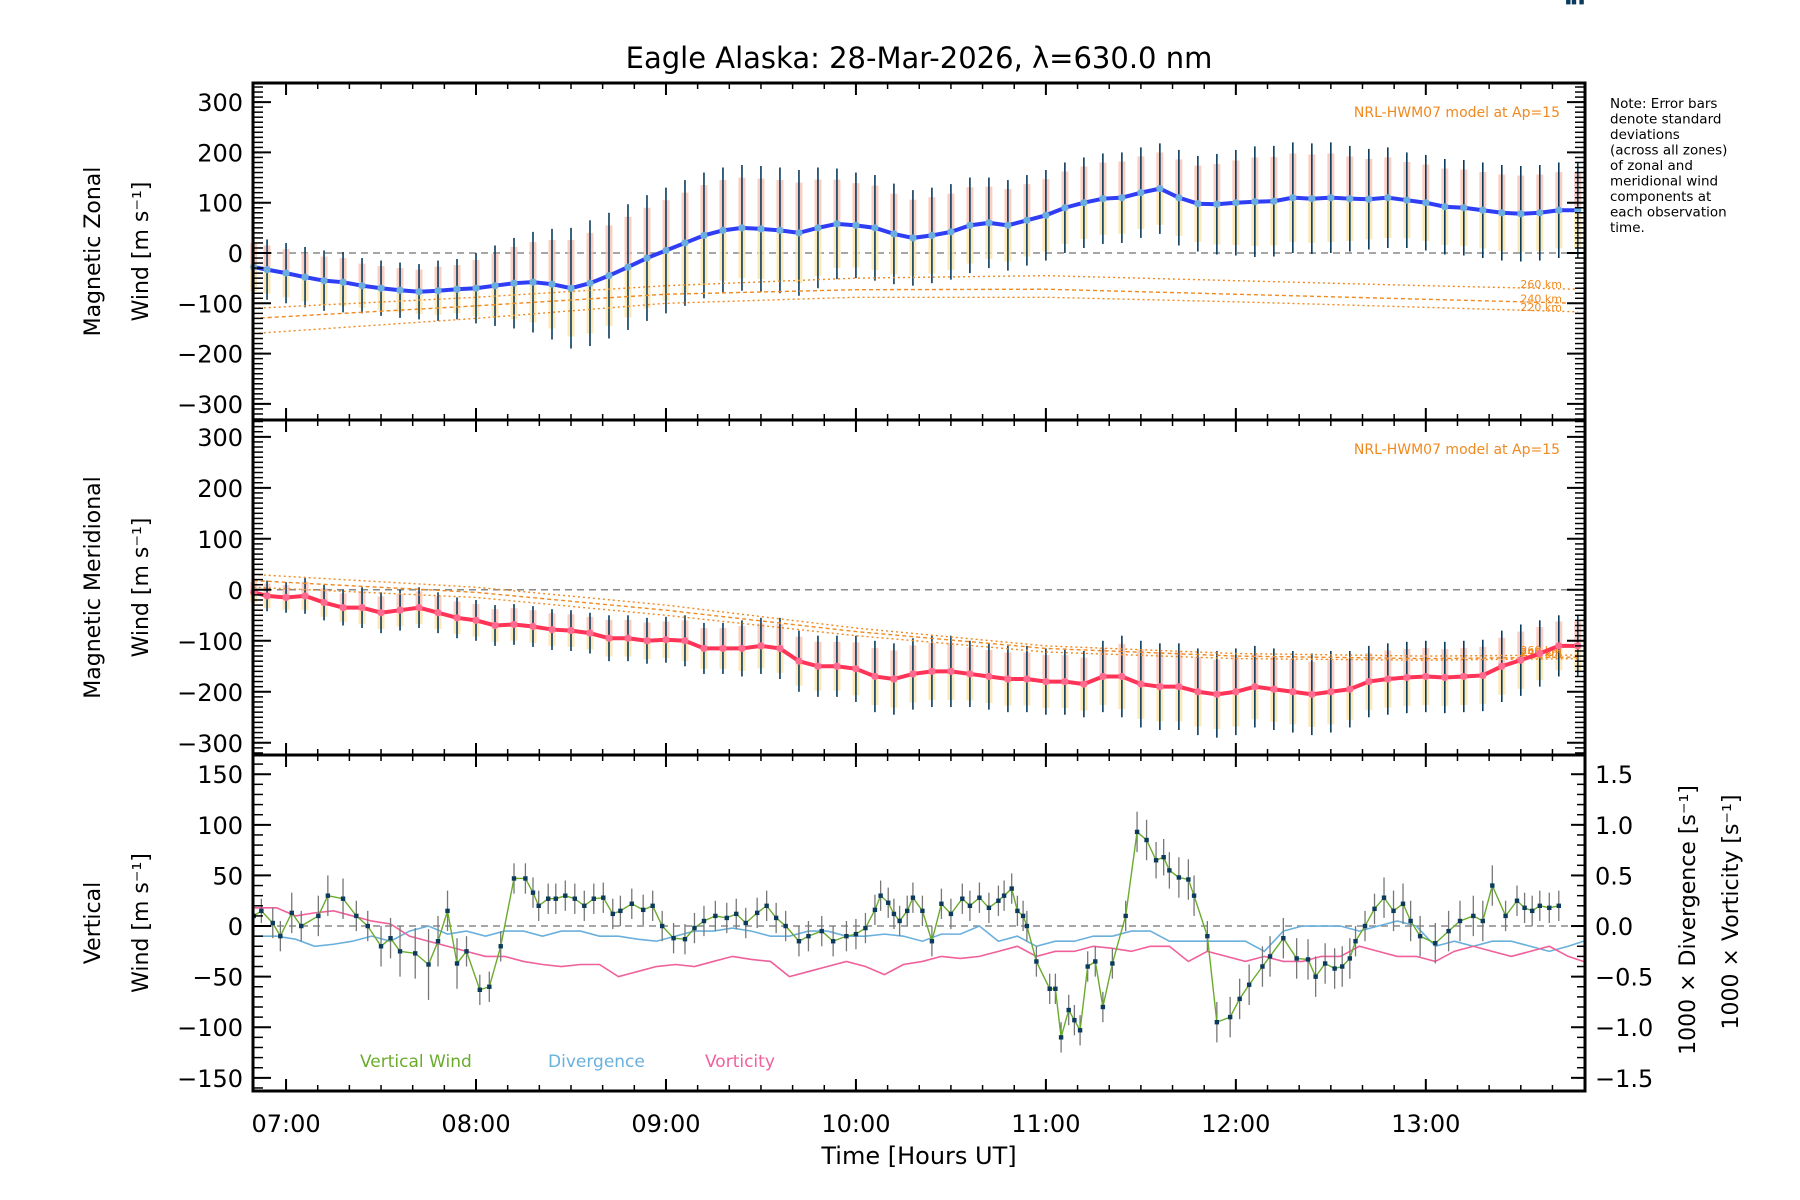 The width and height of the screenshot is (1800, 1200). What do you see at coordinates (220, 775) in the screenshot?
I see `y-tick-label: 150` at bounding box center [220, 775].